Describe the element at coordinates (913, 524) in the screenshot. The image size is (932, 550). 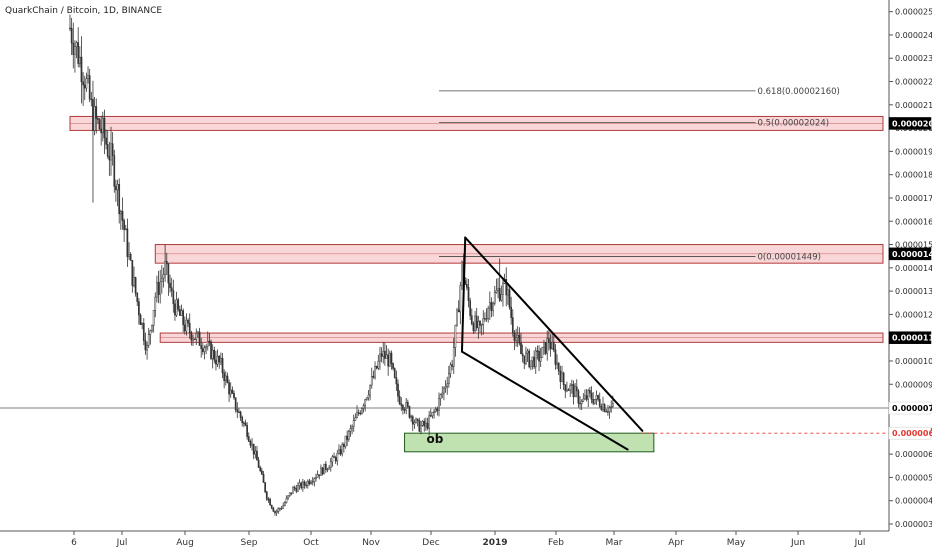
I see `y-tick-label: 0.00000300` at that location.